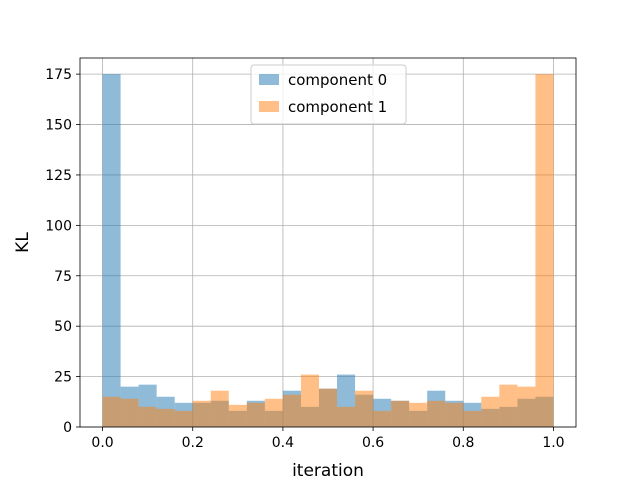 Image resolution: width=640 pixels, height=480 pixels. I want to click on legend-label: component 0, so click(337, 80).